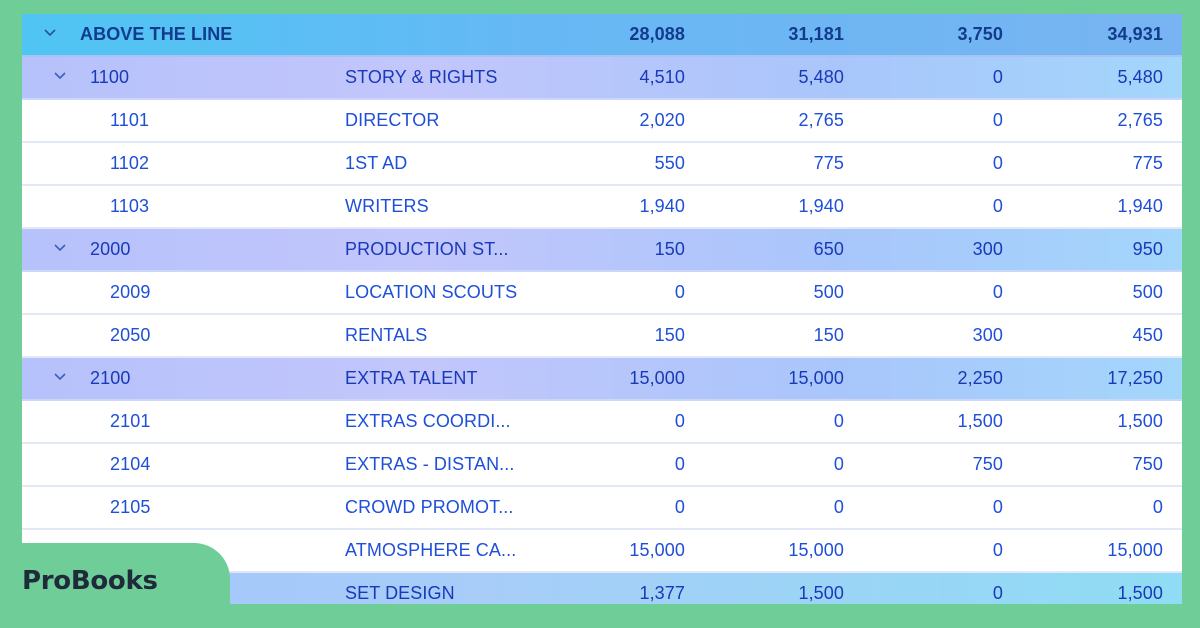 The height and width of the screenshot is (628, 1200). Describe the element at coordinates (821, 77) in the screenshot. I see `cell-value-2: 5,480` at that location.